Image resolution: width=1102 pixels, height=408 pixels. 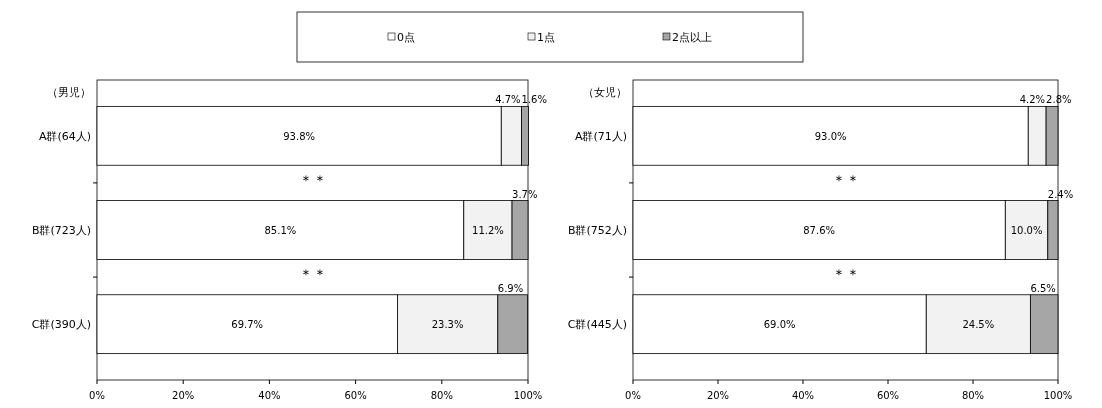 What do you see at coordinates (525, 194) in the screenshot?
I see `data-label: 3.7%` at bounding box center [525, 194].